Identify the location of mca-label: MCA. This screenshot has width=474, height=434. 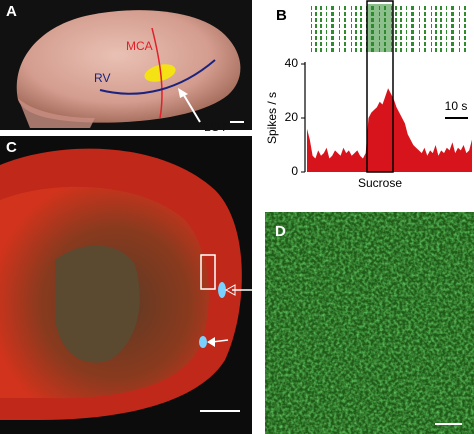
(139, 46).